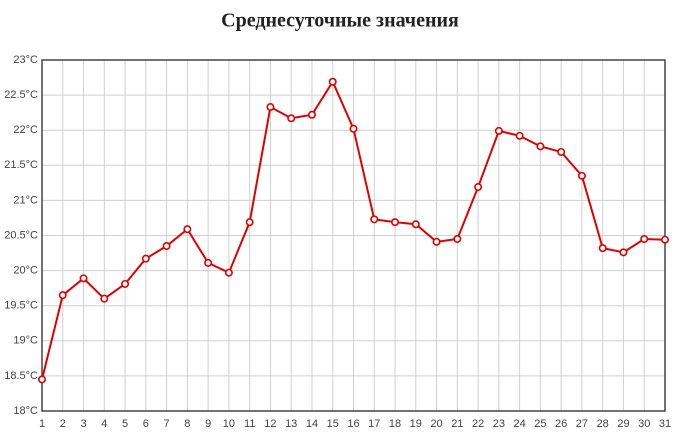 This screenshot has width=678, height=437. What do you see at coordinates (25, 271) in the screenshot?
I see `y-tick-label: 20°C` at bounding box center [25, 271].